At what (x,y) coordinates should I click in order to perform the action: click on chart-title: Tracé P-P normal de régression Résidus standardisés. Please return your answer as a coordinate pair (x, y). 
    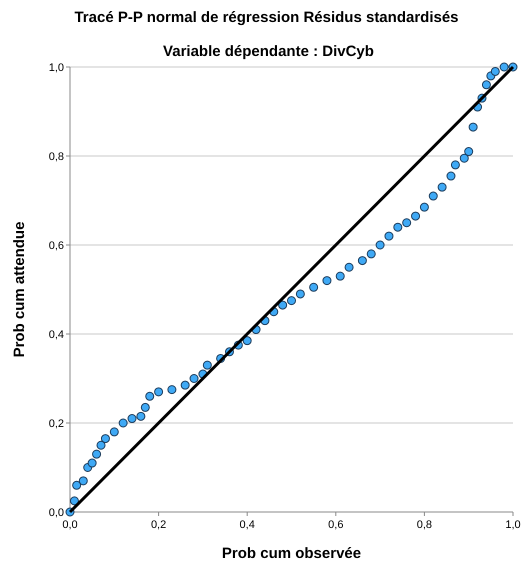
    Looking at the image, I should click on (266, 17).